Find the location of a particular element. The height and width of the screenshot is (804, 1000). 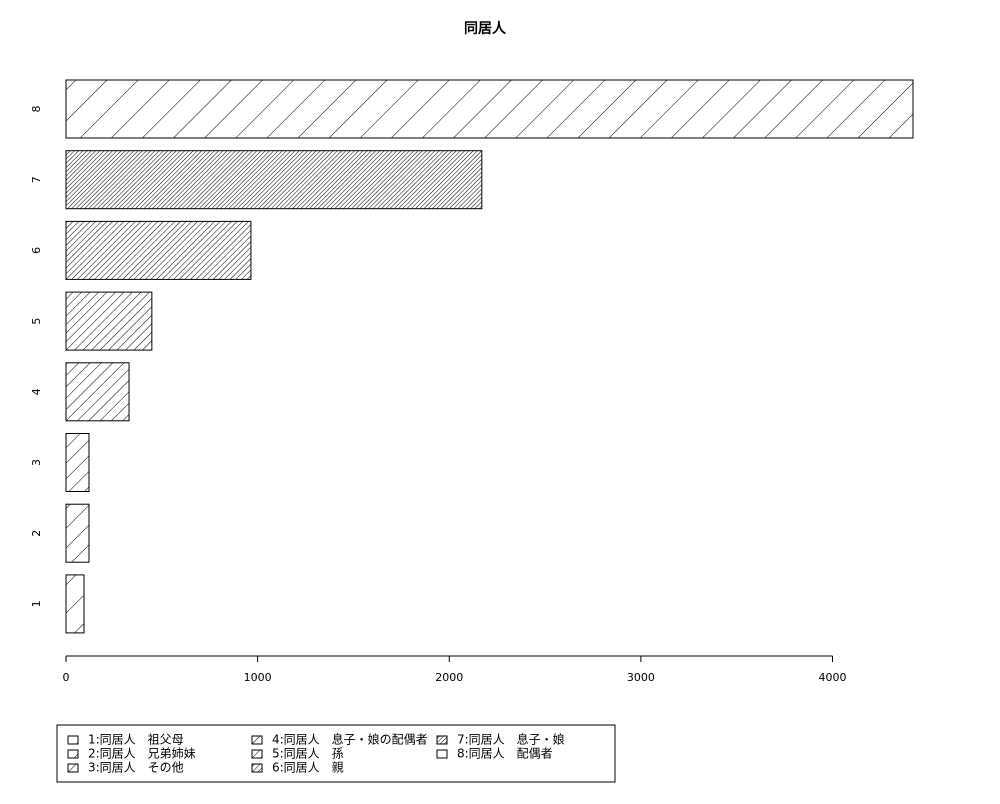

x-tick-label: 2000 is located at coordinates (449, 677).